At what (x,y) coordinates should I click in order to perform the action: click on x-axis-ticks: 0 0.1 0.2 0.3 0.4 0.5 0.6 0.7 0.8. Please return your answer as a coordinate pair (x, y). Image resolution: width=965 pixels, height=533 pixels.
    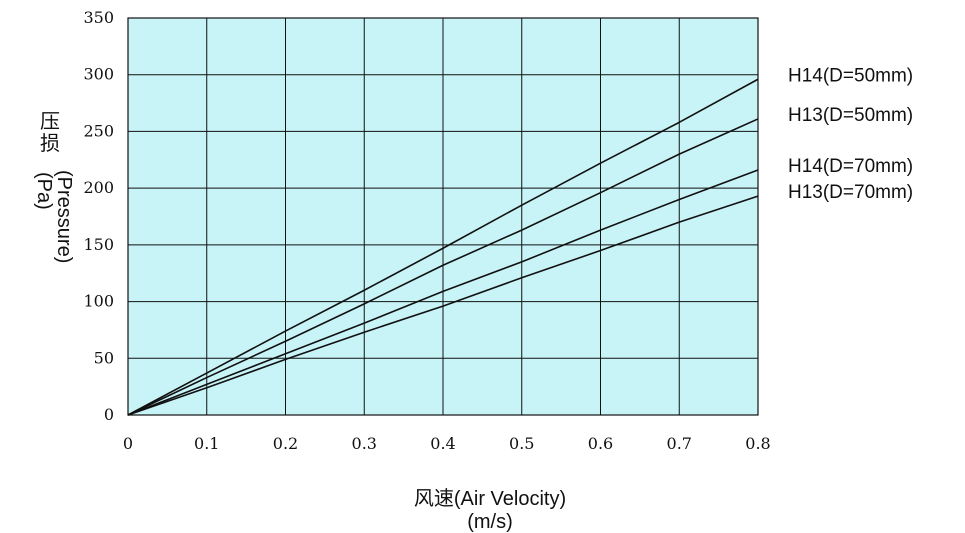
    Looking at the image, I should click on (447, 443).